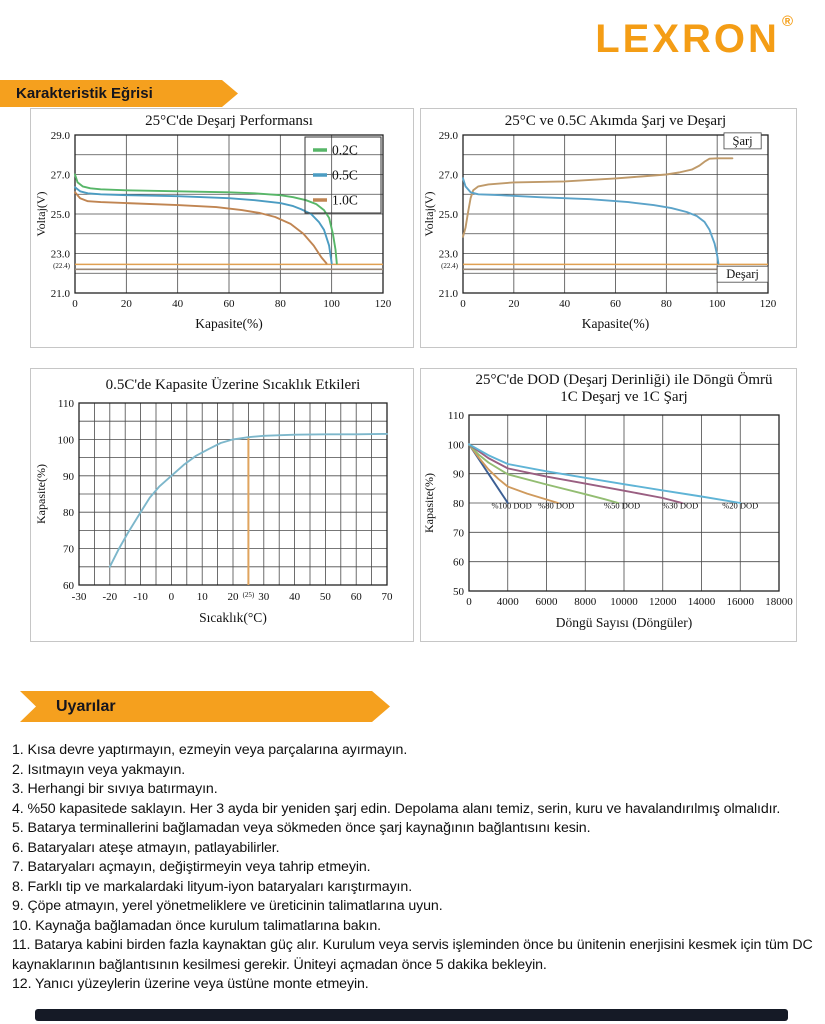 The image size is (825, 1024). Describe the element at coordinates (345, 150) in the screenshot. I see `svg-text: 0.2C` at that location.